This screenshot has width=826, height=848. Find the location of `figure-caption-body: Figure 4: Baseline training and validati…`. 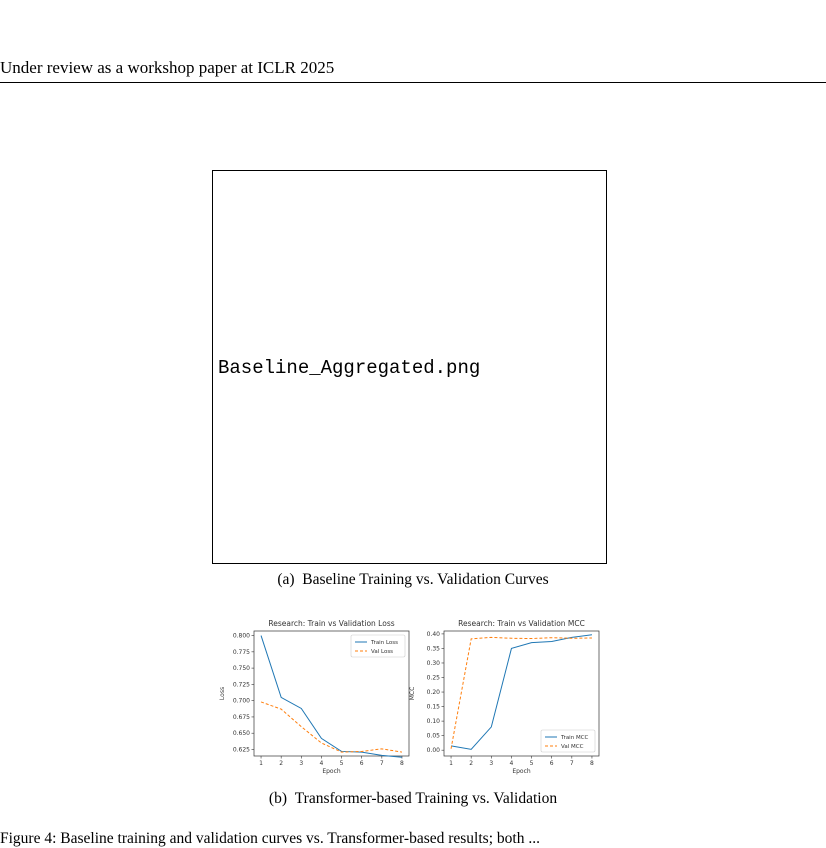

figure-caption-body: Figure 4: Baseline training and validati… is located at coordinates (270, 838).